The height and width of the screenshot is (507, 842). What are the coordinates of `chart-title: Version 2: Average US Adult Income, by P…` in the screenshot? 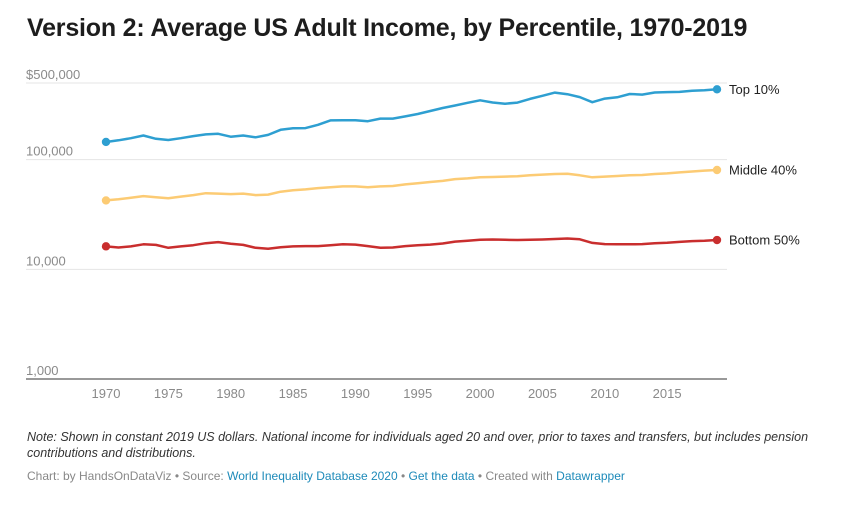 It's located at (387, 28).